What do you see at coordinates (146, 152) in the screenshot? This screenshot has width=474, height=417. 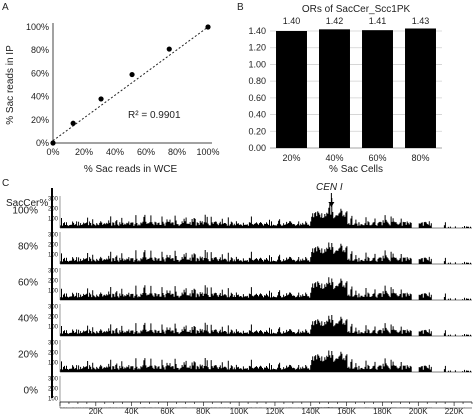 I see `scatter-x-tick: 60%` at bounding box center [146, 152].